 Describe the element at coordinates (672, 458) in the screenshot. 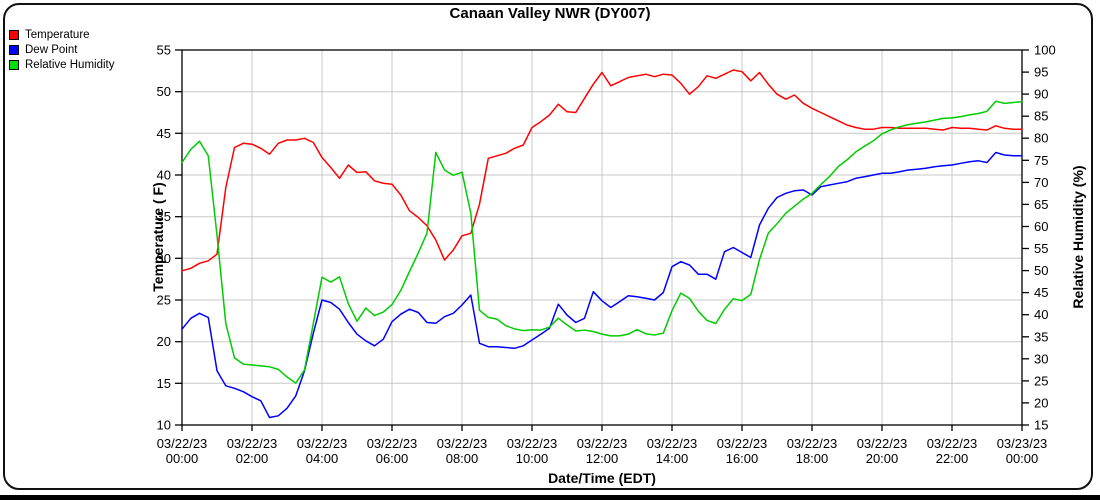

I see `svg-text: 14:00` at that location.